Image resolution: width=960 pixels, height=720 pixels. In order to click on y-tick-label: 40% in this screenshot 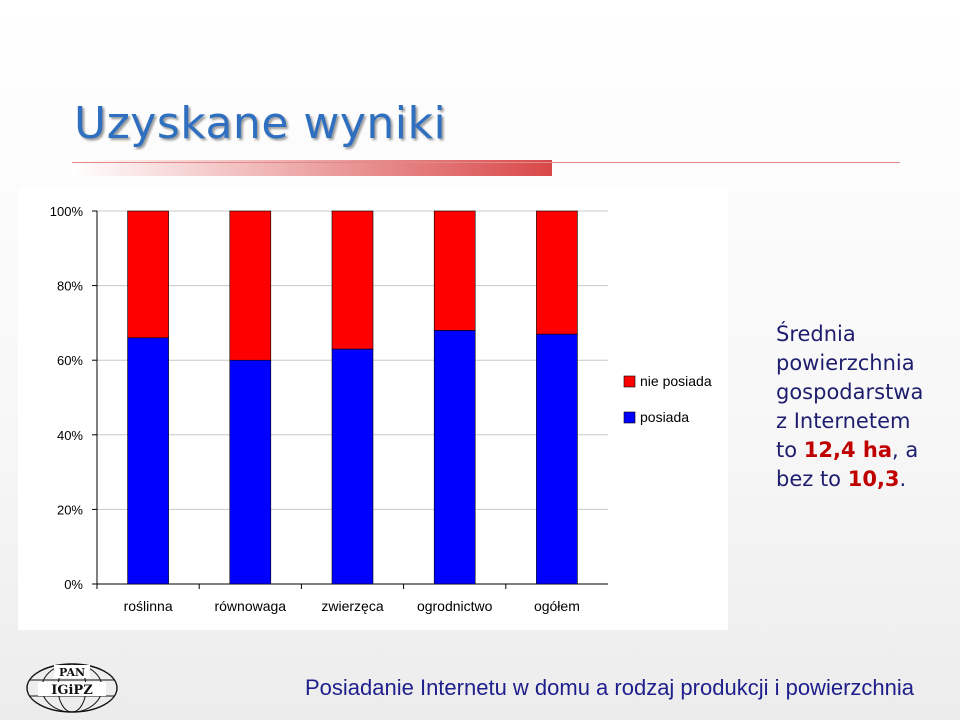, I will do `click(70, 435)`.